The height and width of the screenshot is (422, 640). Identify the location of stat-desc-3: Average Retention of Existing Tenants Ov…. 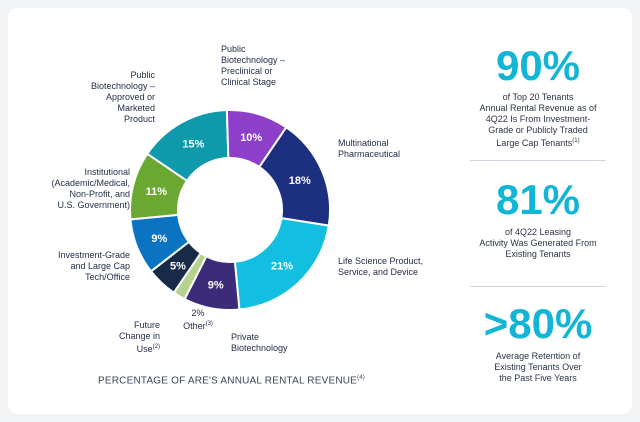
(538, 367).